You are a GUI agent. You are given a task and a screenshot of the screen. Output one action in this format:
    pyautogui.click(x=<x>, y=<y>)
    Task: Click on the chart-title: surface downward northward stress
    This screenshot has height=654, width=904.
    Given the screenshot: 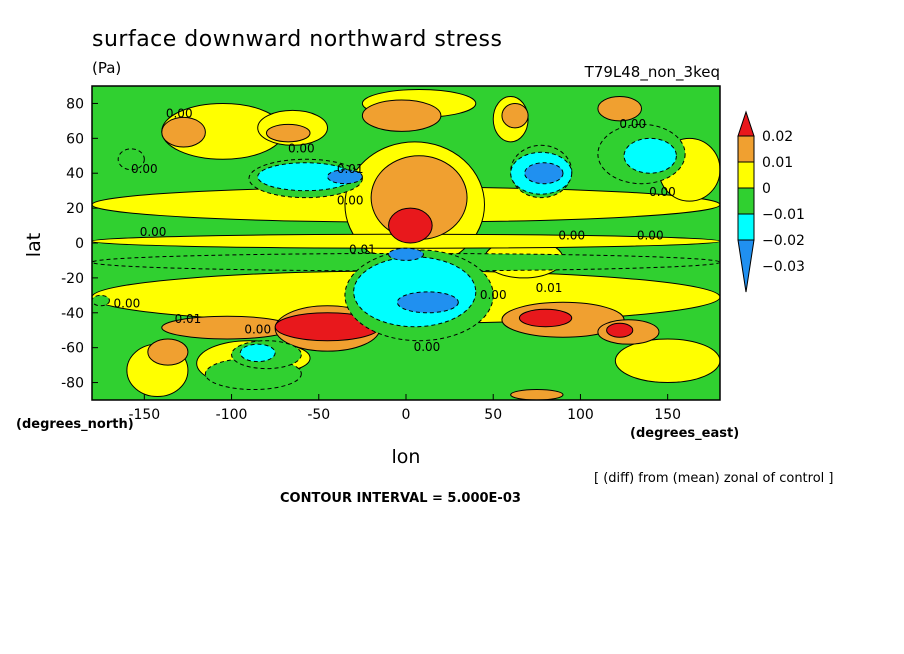 What is the action you would take?
    pyautogui.click(x=297, y=39)
    